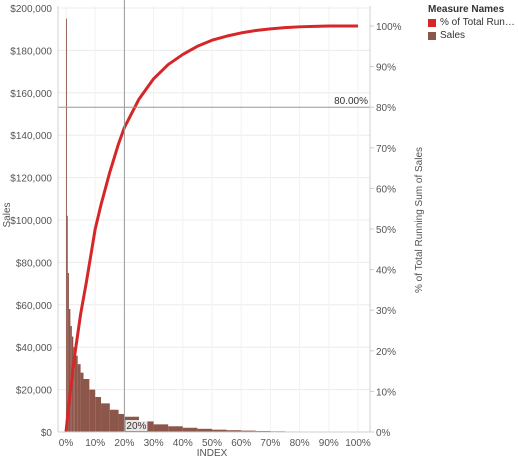  I want to click on y-tick-label: $0, so click(47, 433).